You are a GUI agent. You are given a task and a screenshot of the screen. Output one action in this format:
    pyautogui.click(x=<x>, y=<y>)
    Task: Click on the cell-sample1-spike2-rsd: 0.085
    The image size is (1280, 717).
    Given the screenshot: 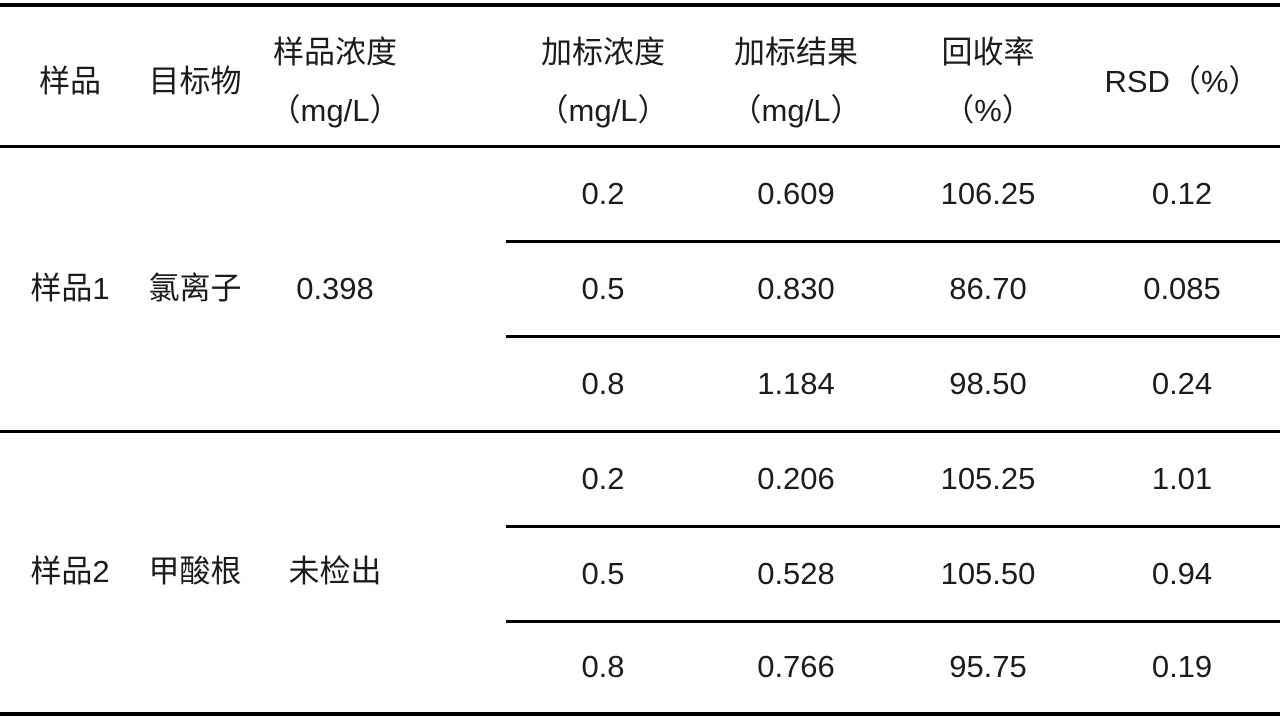 What is the action you would take?
    pyautogui.click(x=1182, y=289)
    